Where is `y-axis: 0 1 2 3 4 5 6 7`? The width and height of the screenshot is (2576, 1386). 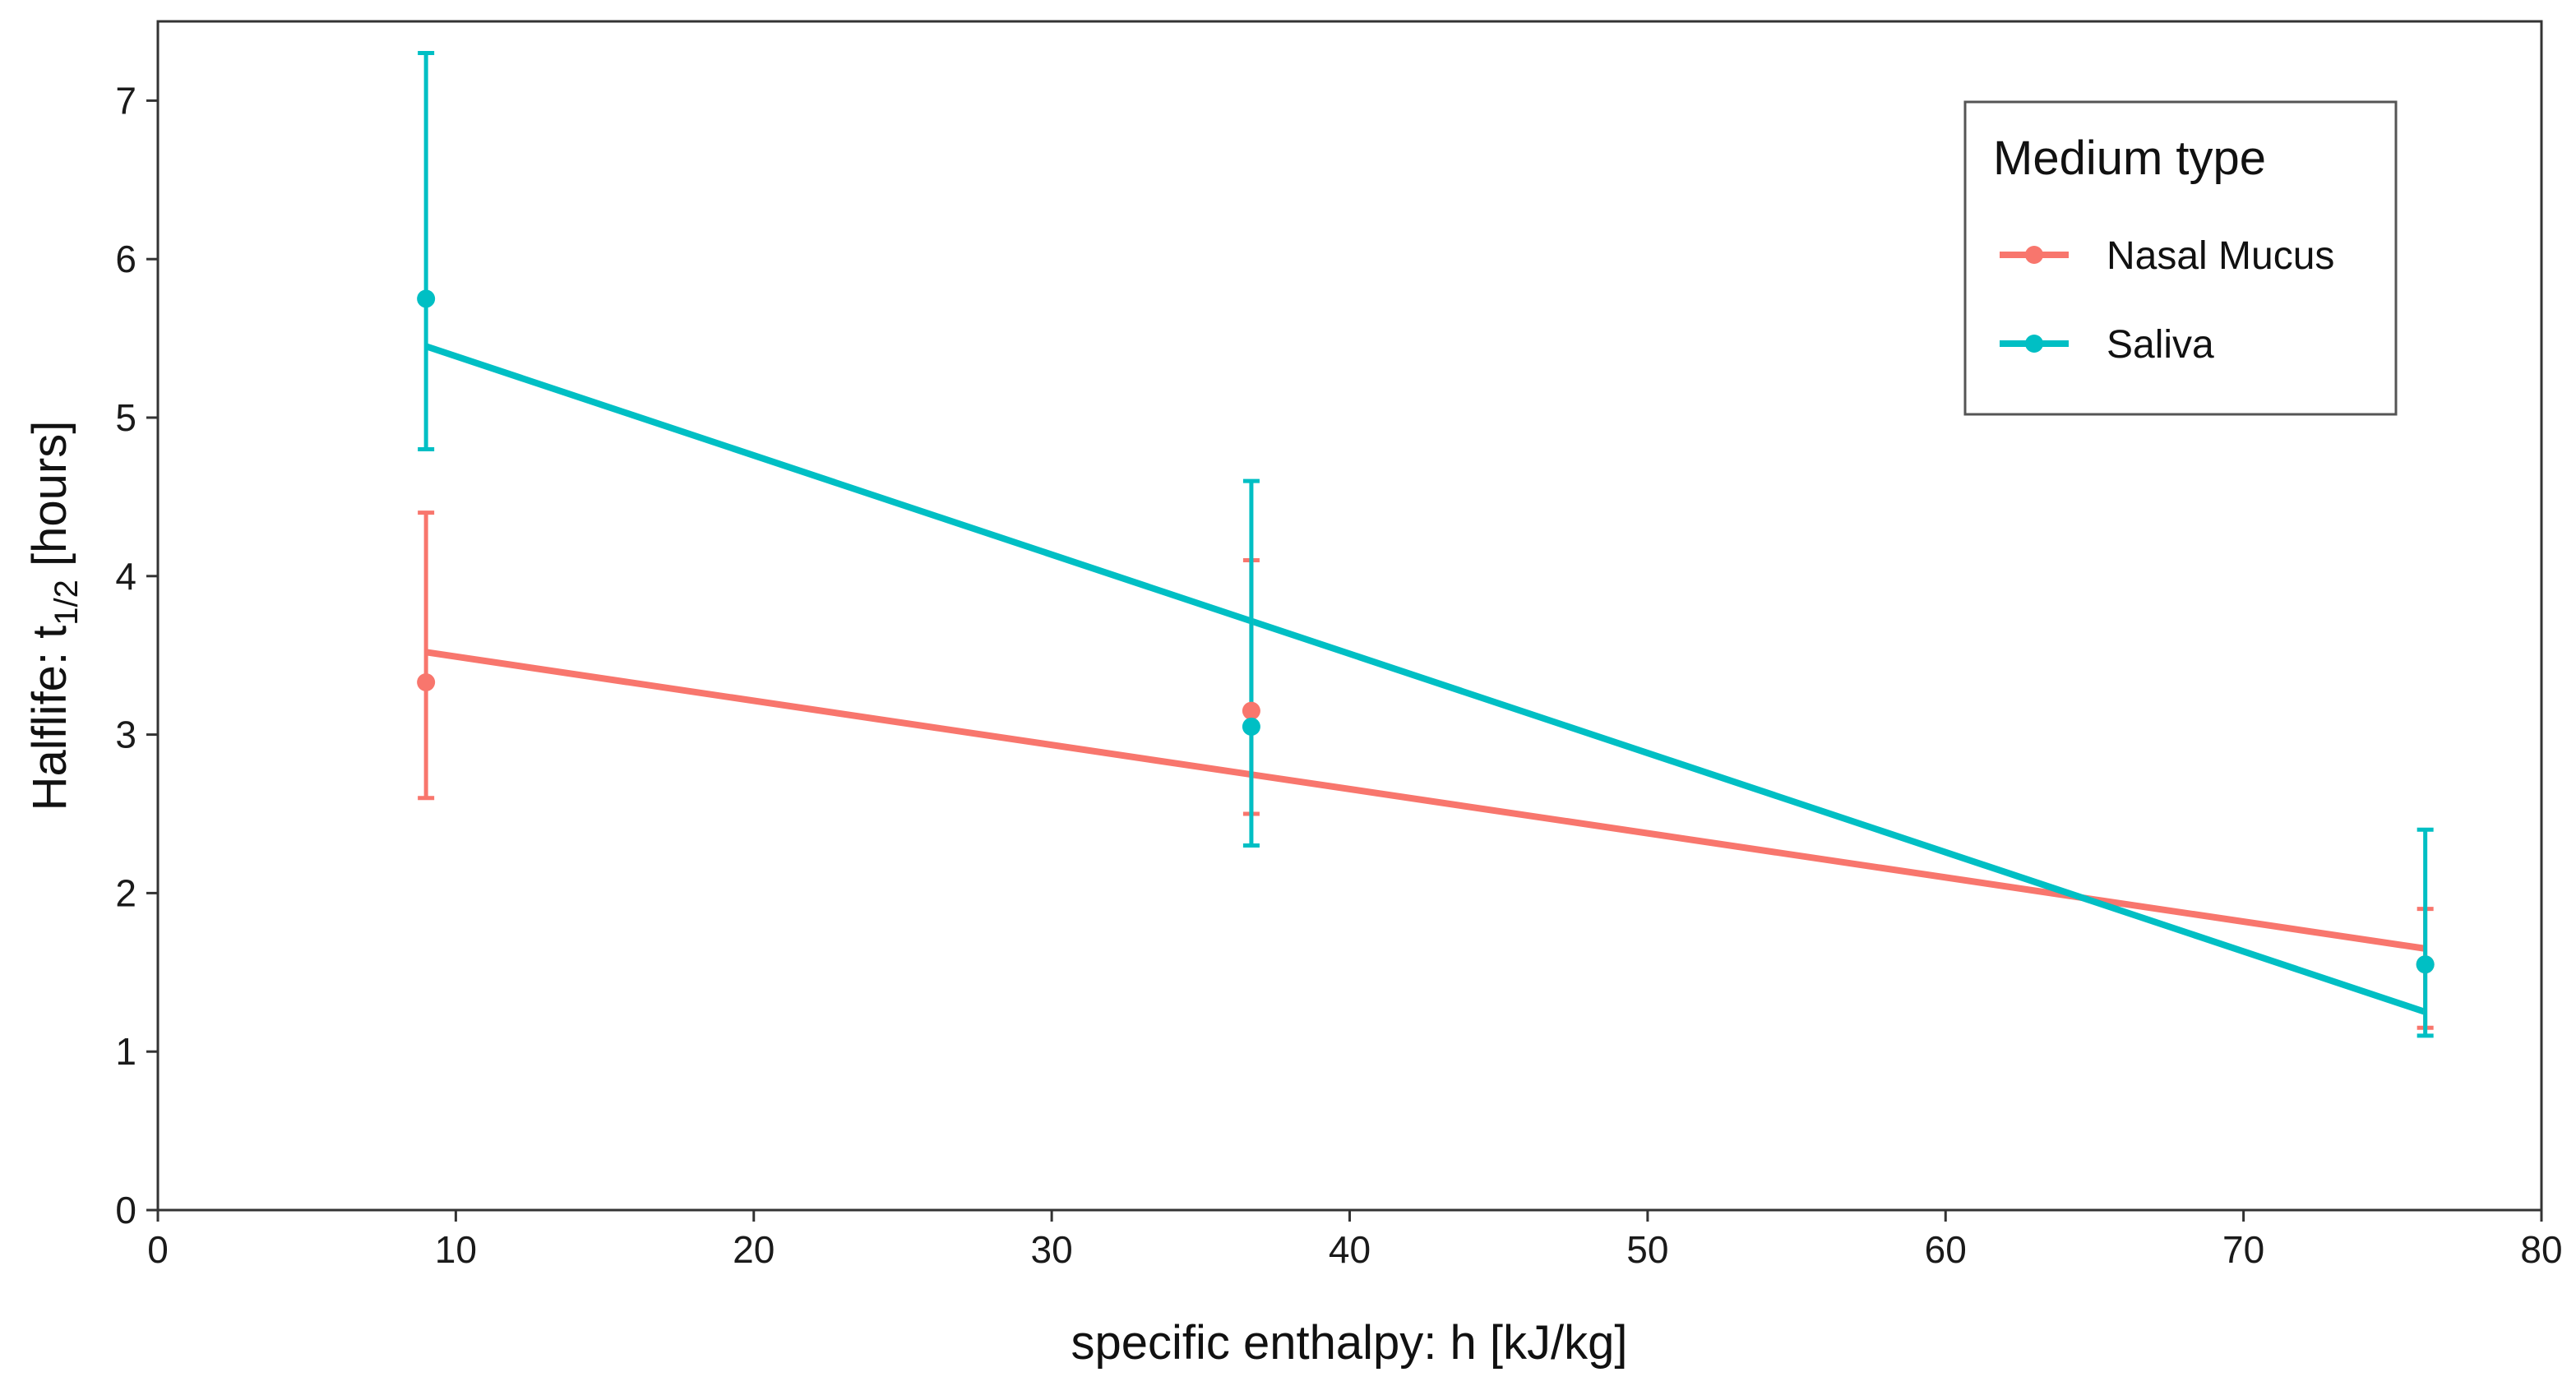 y-axis: 0 1 2 3 4 5 6 7 is located at coordinates (136, 655).